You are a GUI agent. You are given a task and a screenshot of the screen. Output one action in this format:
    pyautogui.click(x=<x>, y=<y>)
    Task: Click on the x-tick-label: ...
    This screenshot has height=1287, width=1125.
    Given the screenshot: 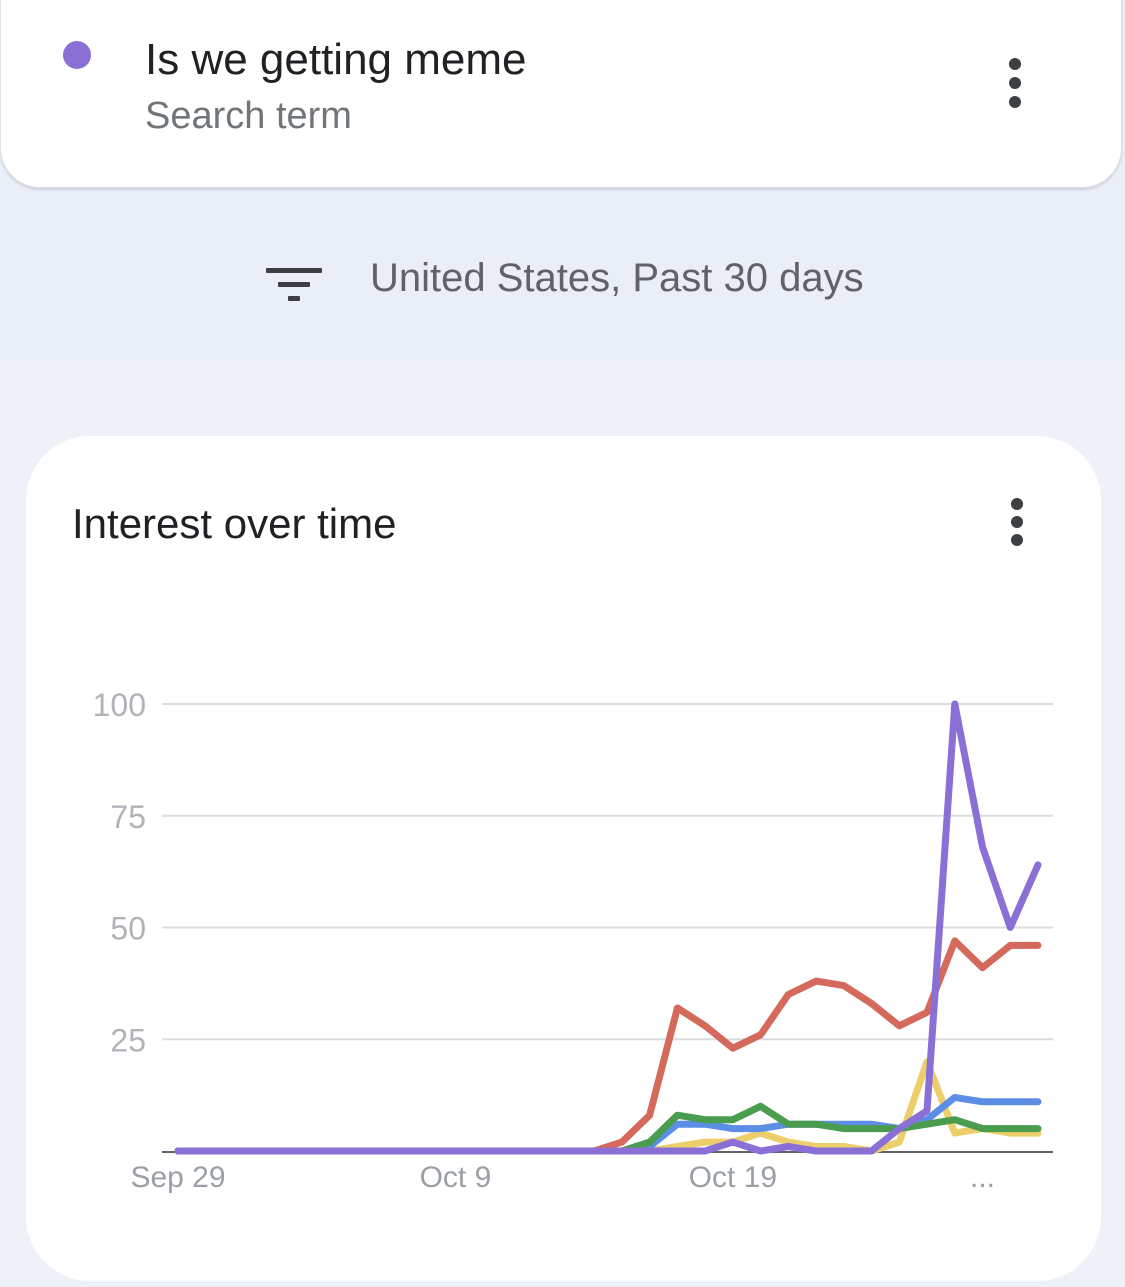 What is the action you would take?
    pyautogui.click(x=982, y=1177)
    